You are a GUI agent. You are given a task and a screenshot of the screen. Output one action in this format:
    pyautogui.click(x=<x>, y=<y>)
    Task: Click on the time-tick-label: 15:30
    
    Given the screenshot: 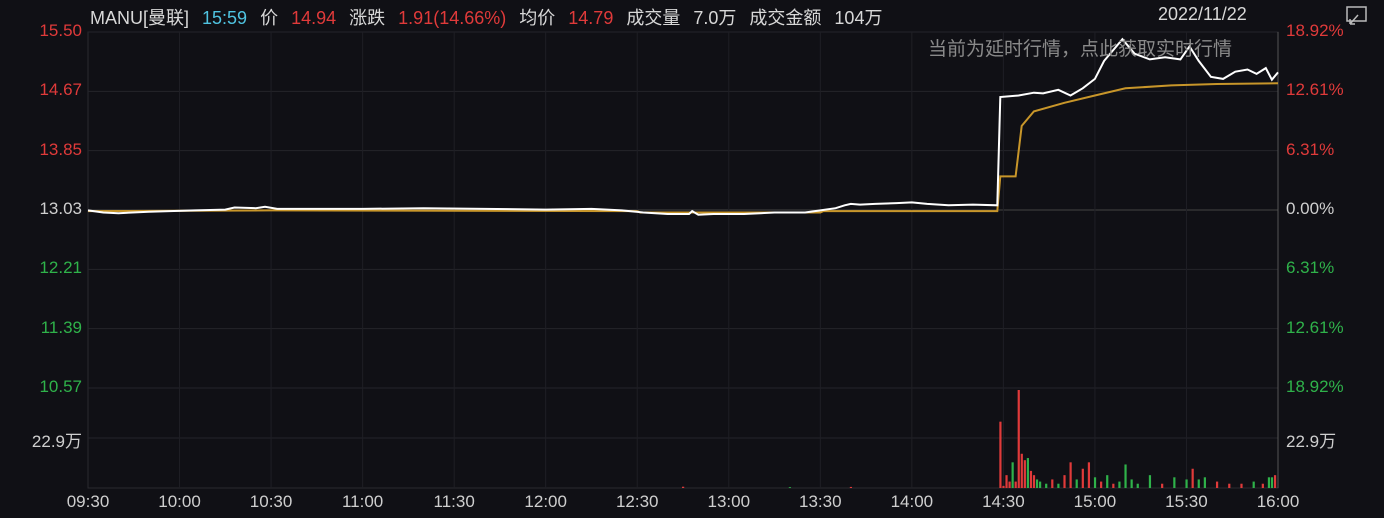 What is the action you would take?
    pyautogui.click(x=1186, y=501)
    